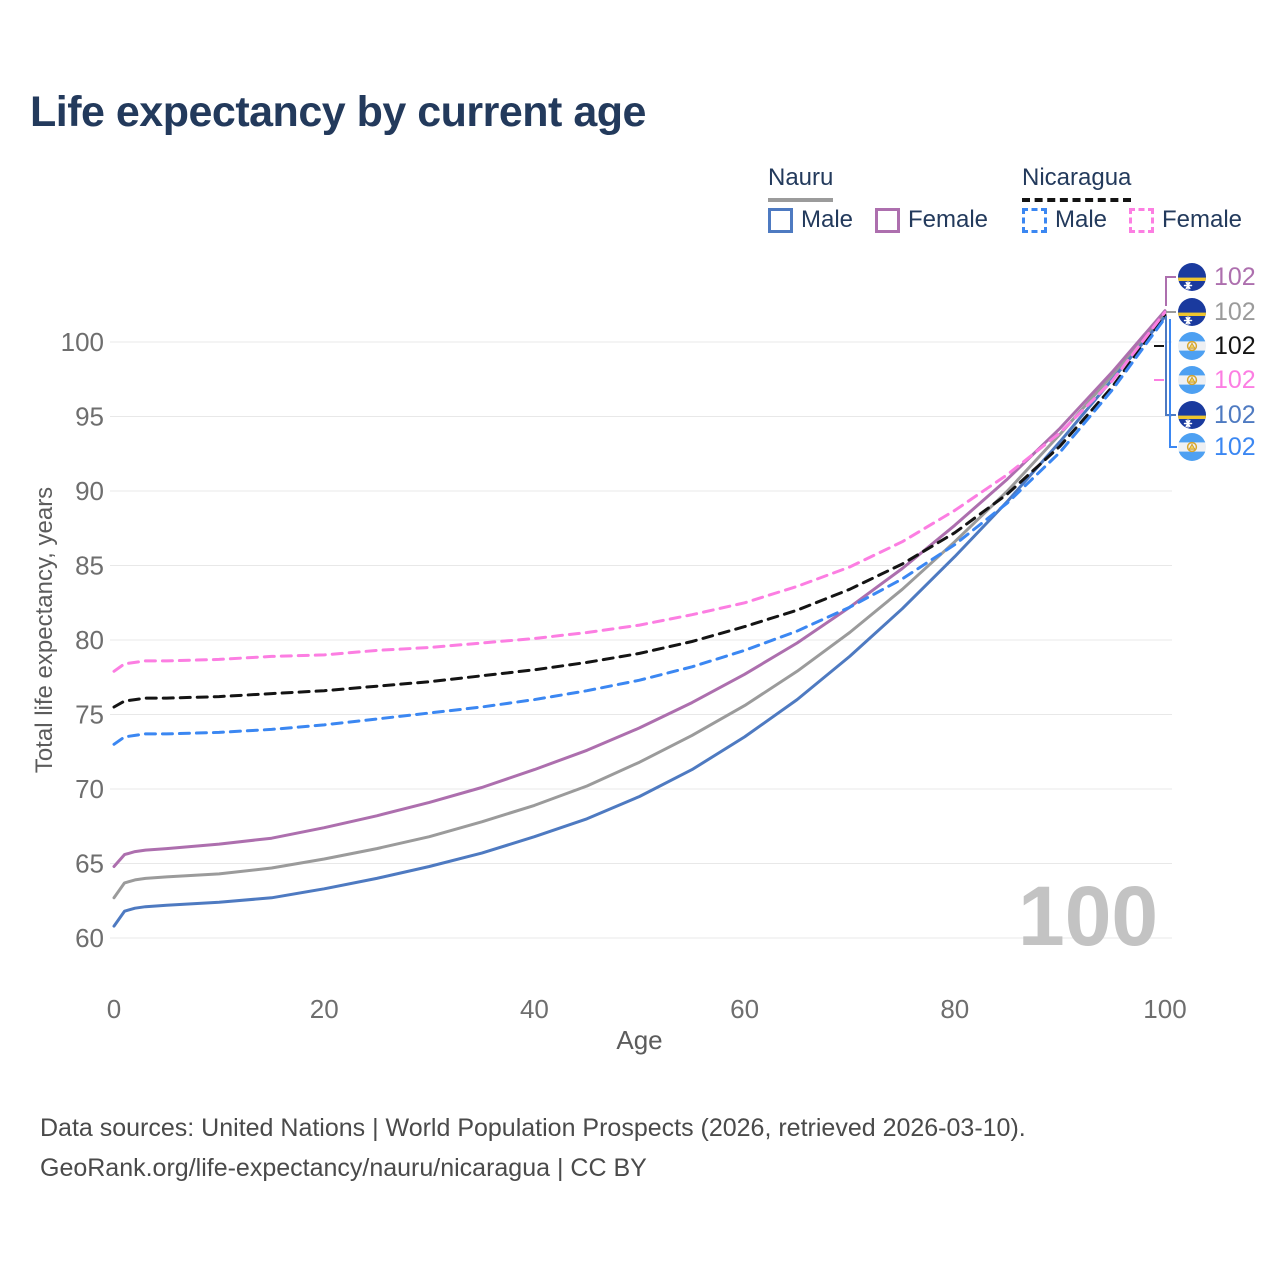 This screenshot has height=1280, width=1280. Describe the element at coordinates (534, 1009) in the screenshot. I see `svg-text: 40` at that location.